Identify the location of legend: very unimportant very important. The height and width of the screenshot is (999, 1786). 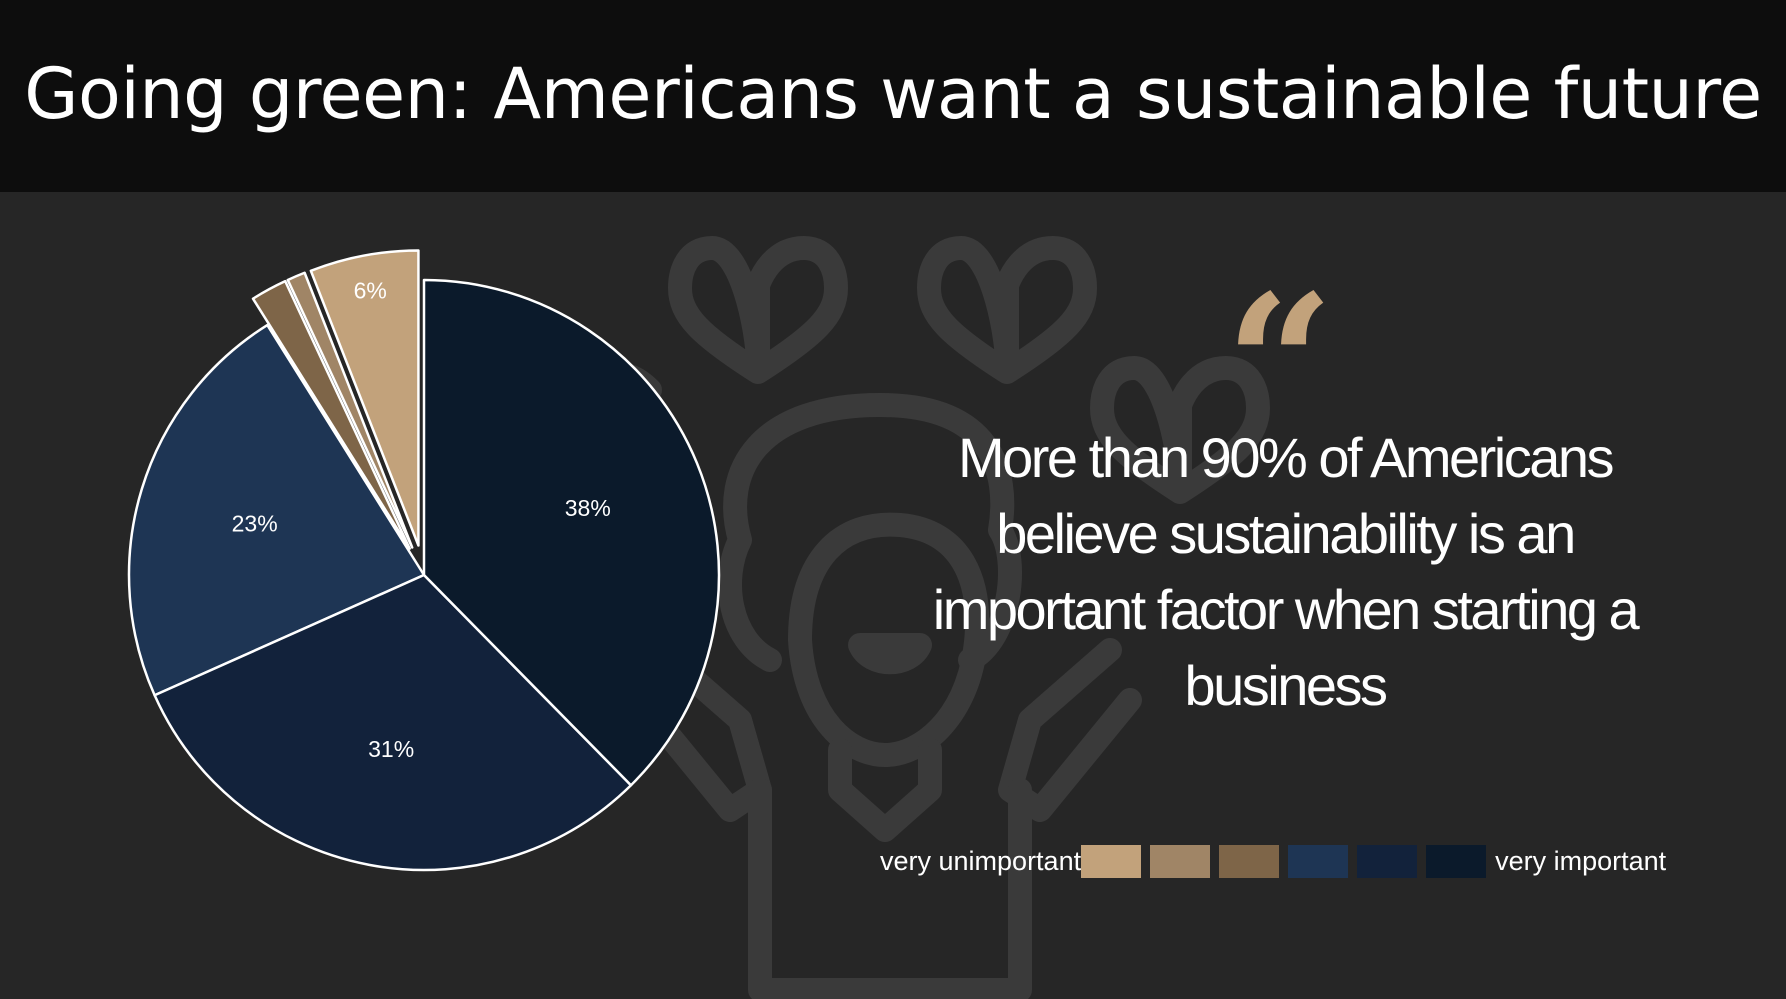
(1273, 861).